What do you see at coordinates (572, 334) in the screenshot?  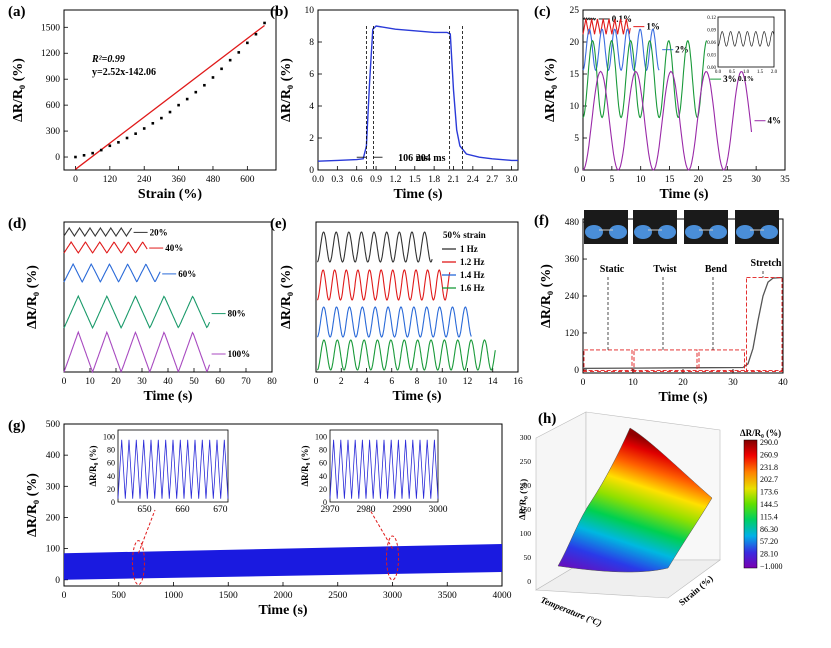 I see `f-y-tick-label: 120` at bounding box center [572, 334].